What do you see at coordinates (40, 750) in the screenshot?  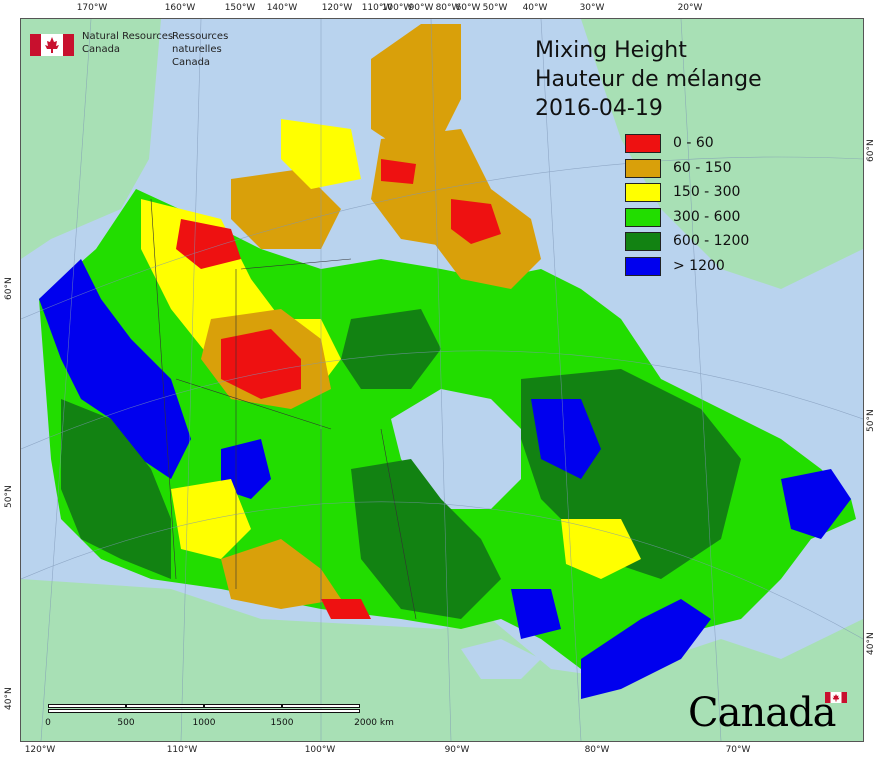 I see `tick-label-bottom: 120°W` at bounding box center [40, 750].